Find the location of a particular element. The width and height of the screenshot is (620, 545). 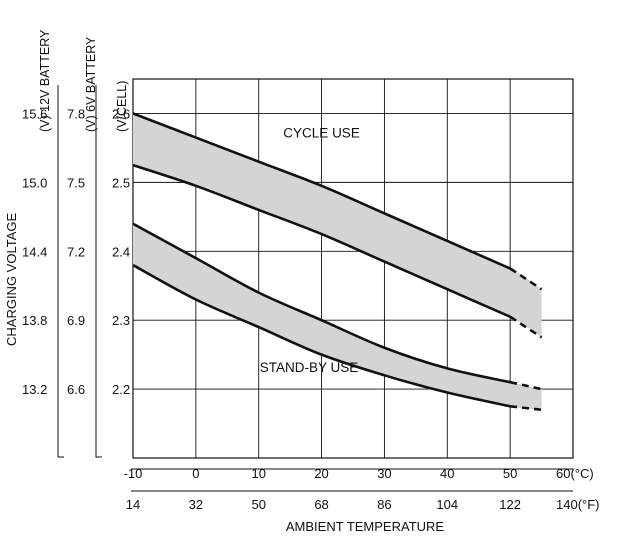

tick-label-12v: 15.0 is located at coordinates (34, 182).